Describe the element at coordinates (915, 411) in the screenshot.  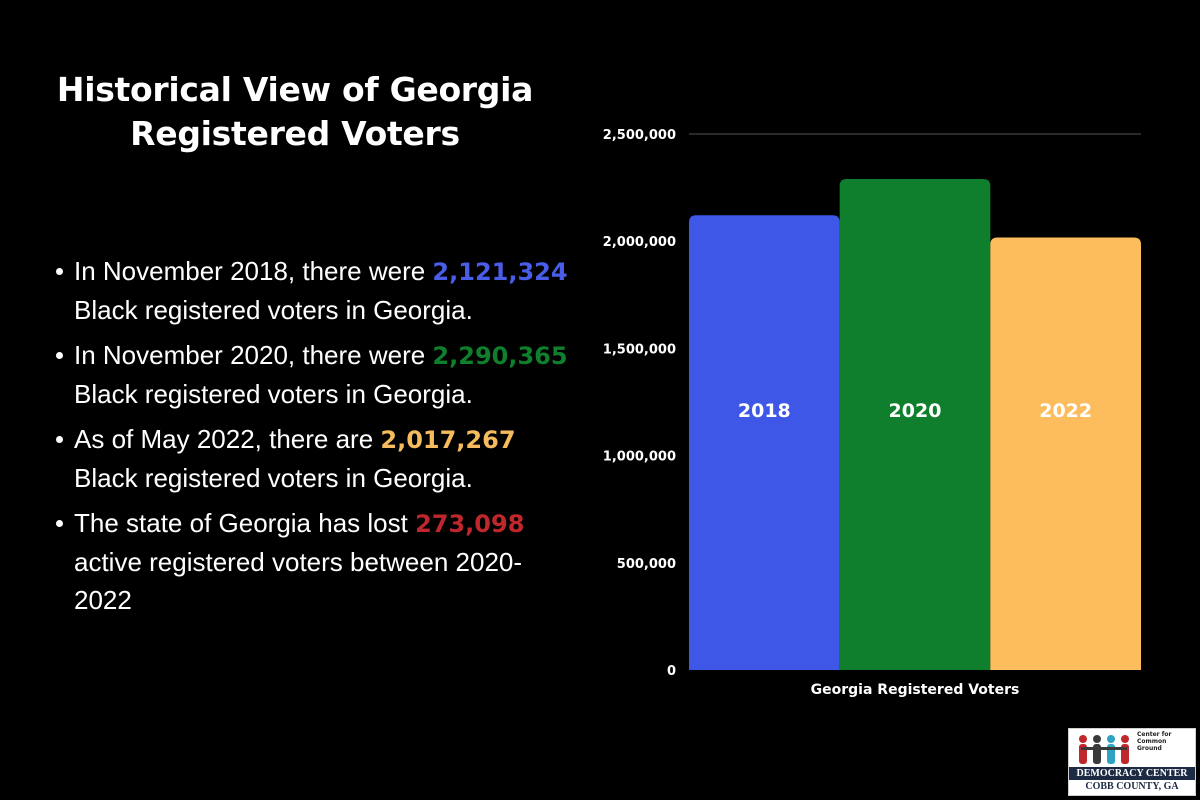
I see `bar-label-2020: 2020` at that location.